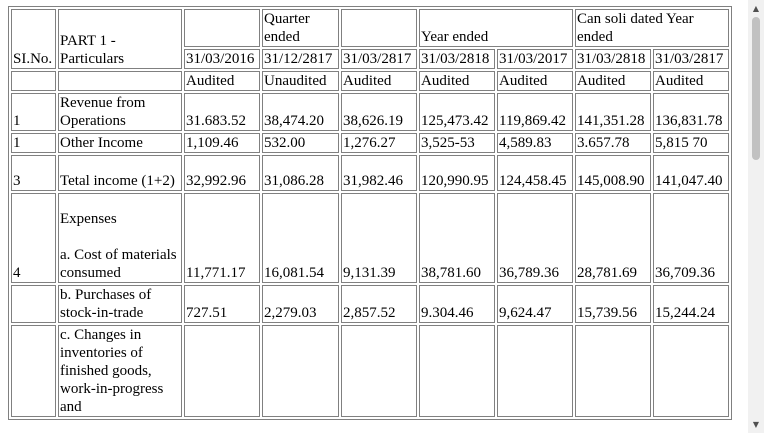  I want to click on header-year-ended: Year ended, so click(496, 28).